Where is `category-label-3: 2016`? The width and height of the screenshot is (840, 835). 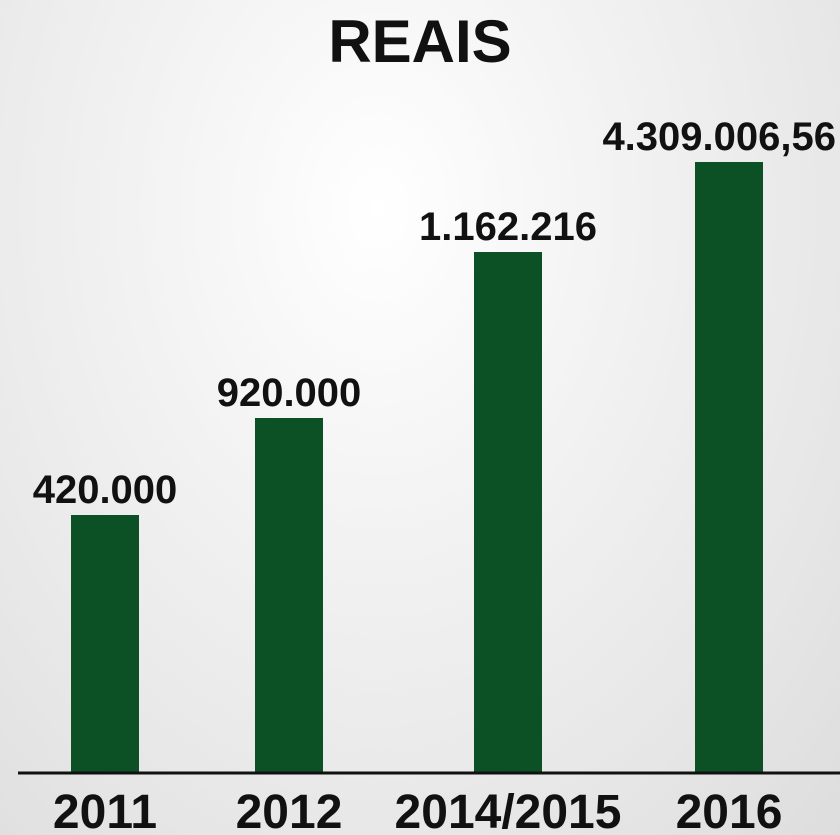
category-label-3: 2016 is located at coordinates (729, 810).